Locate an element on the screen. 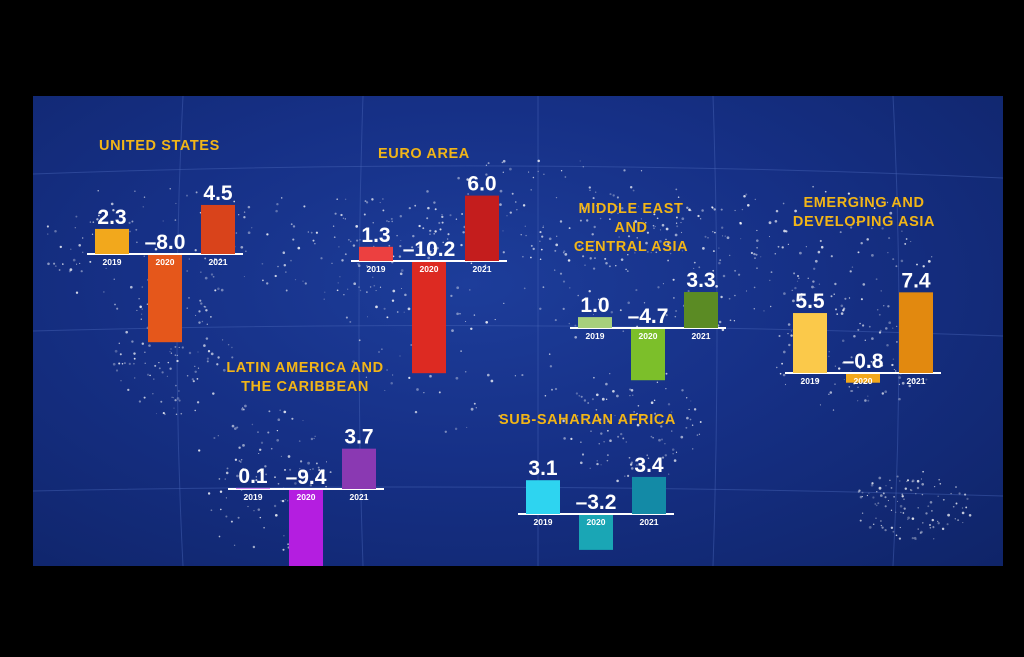  value-label-latin-america-2020: –9.4 is located at coordinates (306, 477).